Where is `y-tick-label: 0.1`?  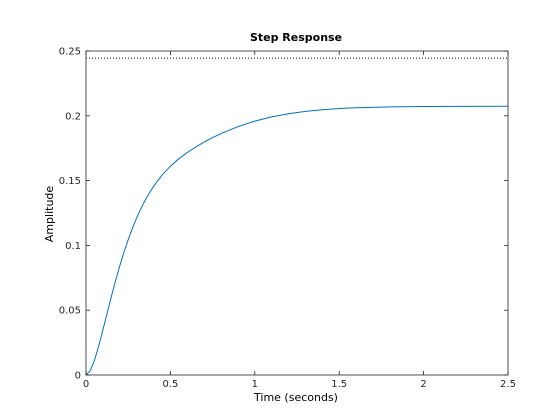 y-tick-label: 0.1 is located at coordinates (73, 246).